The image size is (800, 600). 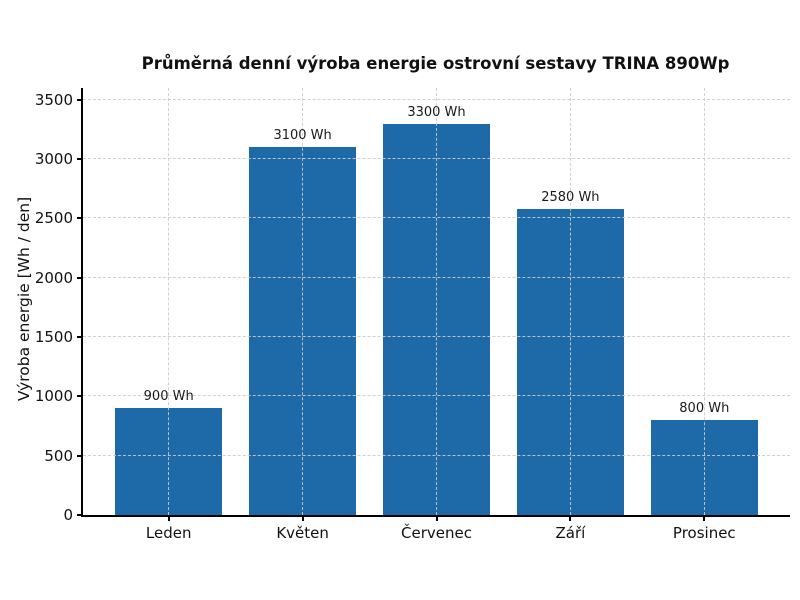 I want to click on y-tick-label: 0, so click(x=68, y=515).